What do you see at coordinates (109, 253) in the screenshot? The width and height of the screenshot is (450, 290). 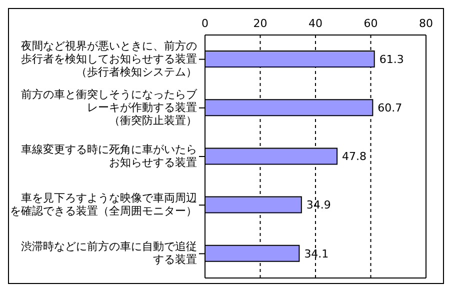 I see `y-tick-label: 渋滞時などに前方の車に自動で追従する装置` at bounding box center [109, 253].